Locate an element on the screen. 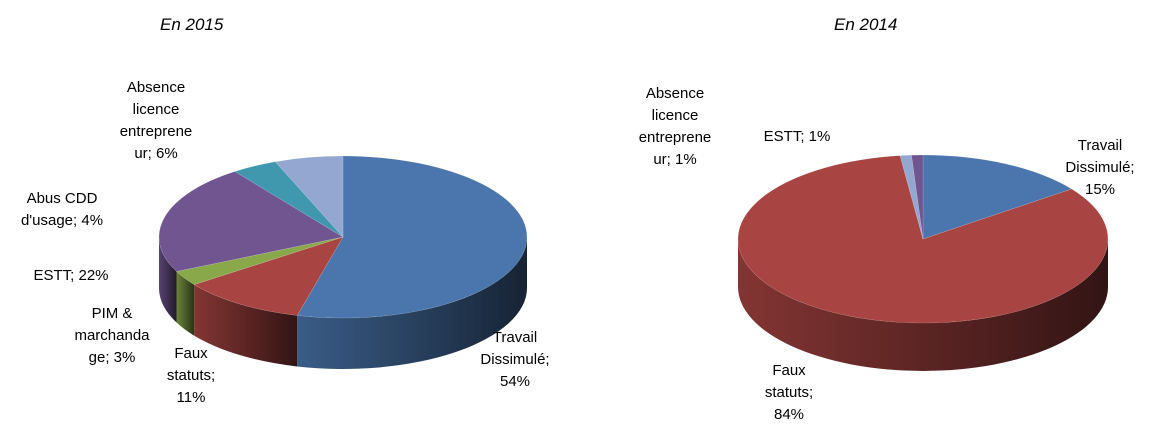  chart-title: En 2014 is located at coordinates (865, 24).